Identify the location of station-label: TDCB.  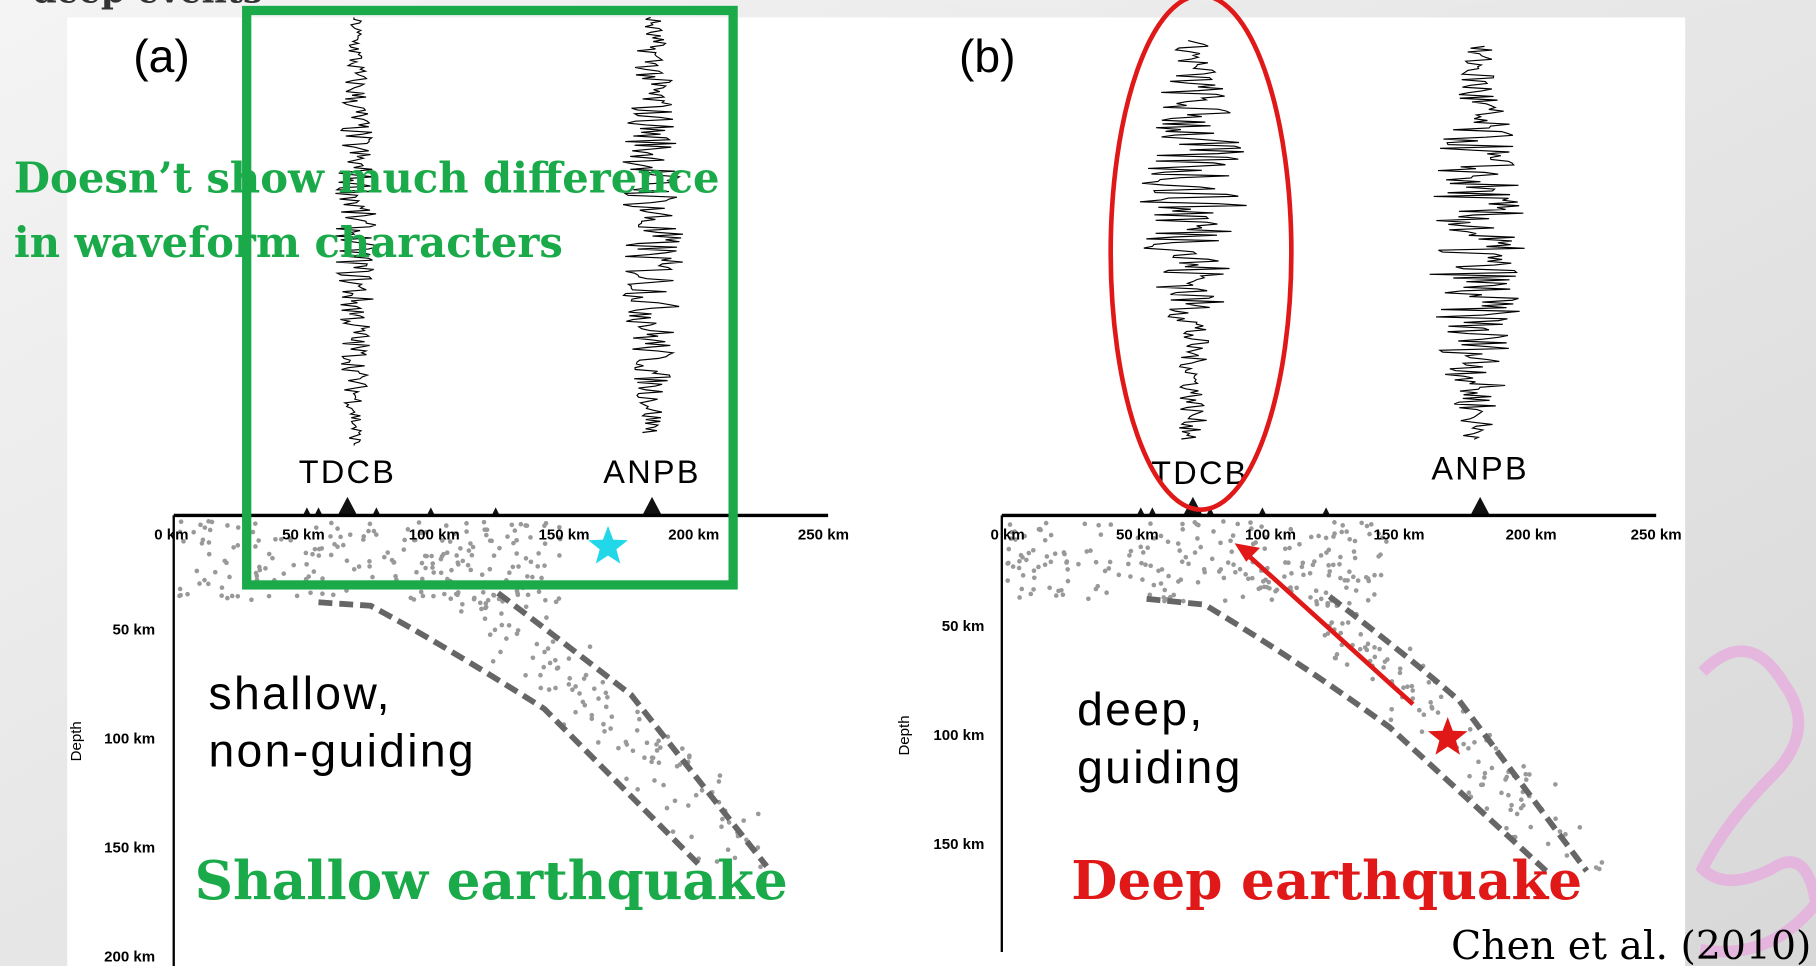
(1199, 473).